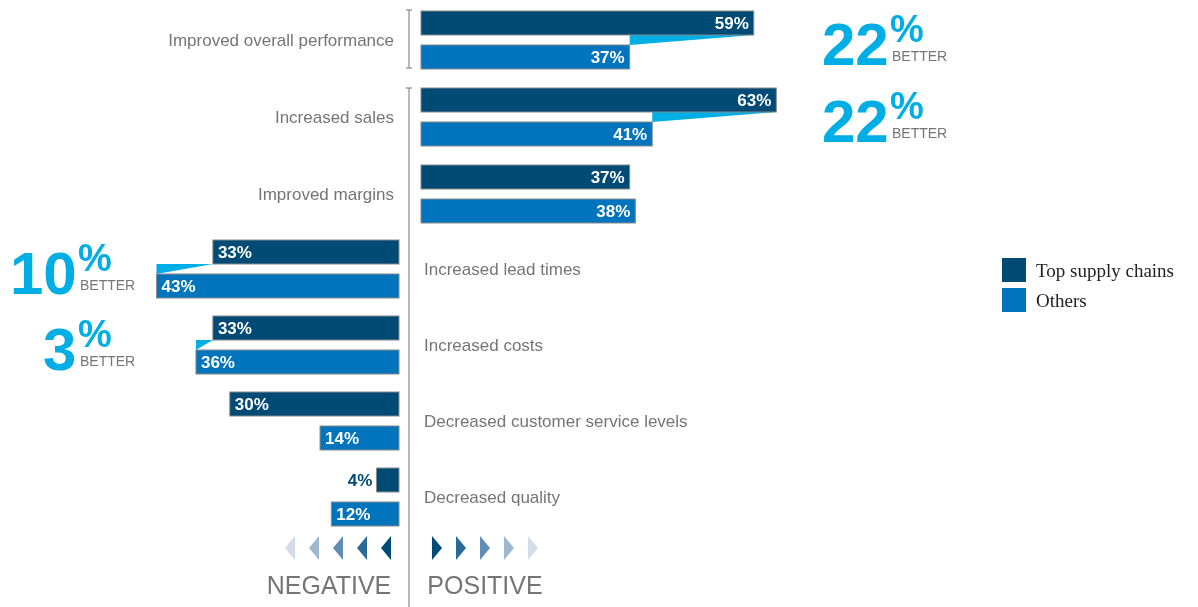 The height and width of the screenshot is (607, 1198). What do you see at coordinates (484, 345) in the screenshot?
I see `y-tick-label: Increased costs` at bounding box center [484, 345].